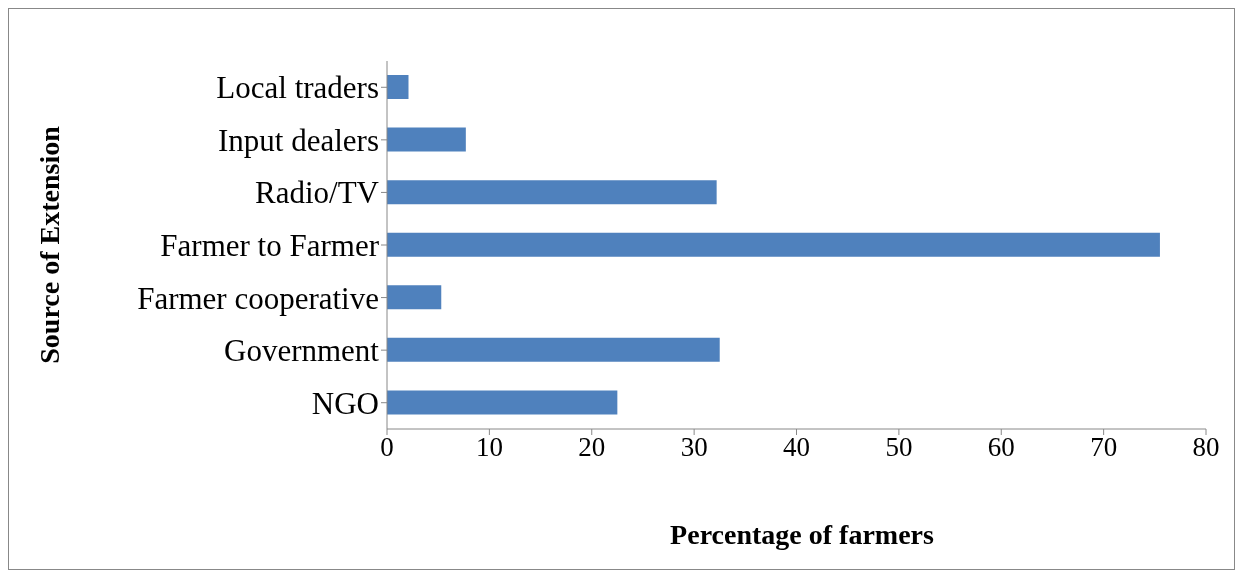  Describe the element at coordinates (802, 535) in the screenshot. I see `x-axis-title: Percentage of farmers` at that location.